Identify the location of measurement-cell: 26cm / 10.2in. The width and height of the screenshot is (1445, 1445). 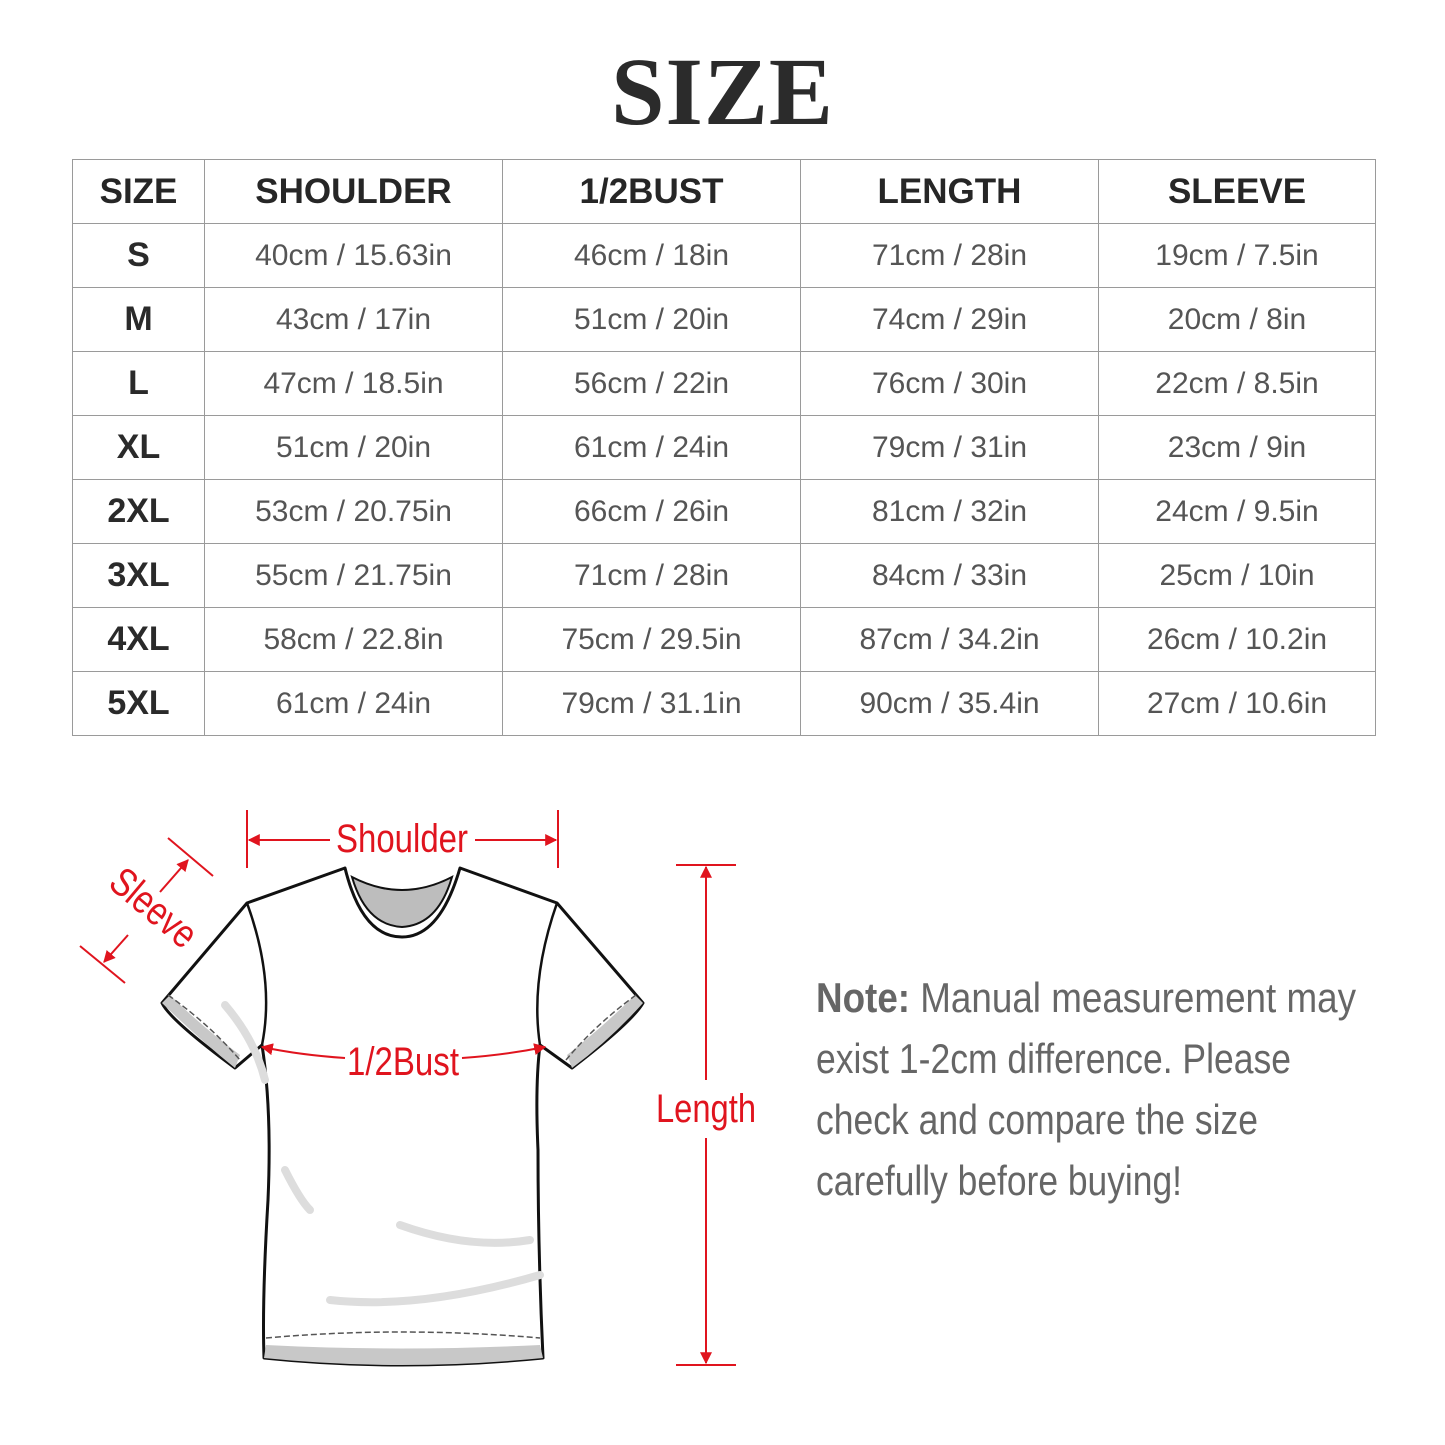
(1237, 639).